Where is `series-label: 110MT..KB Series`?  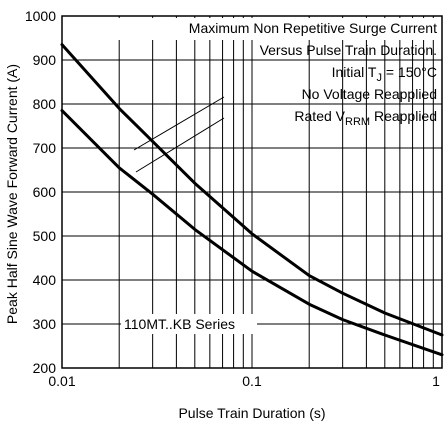
series-label: 110MT..KB Series is located at coordinates (179, 324).